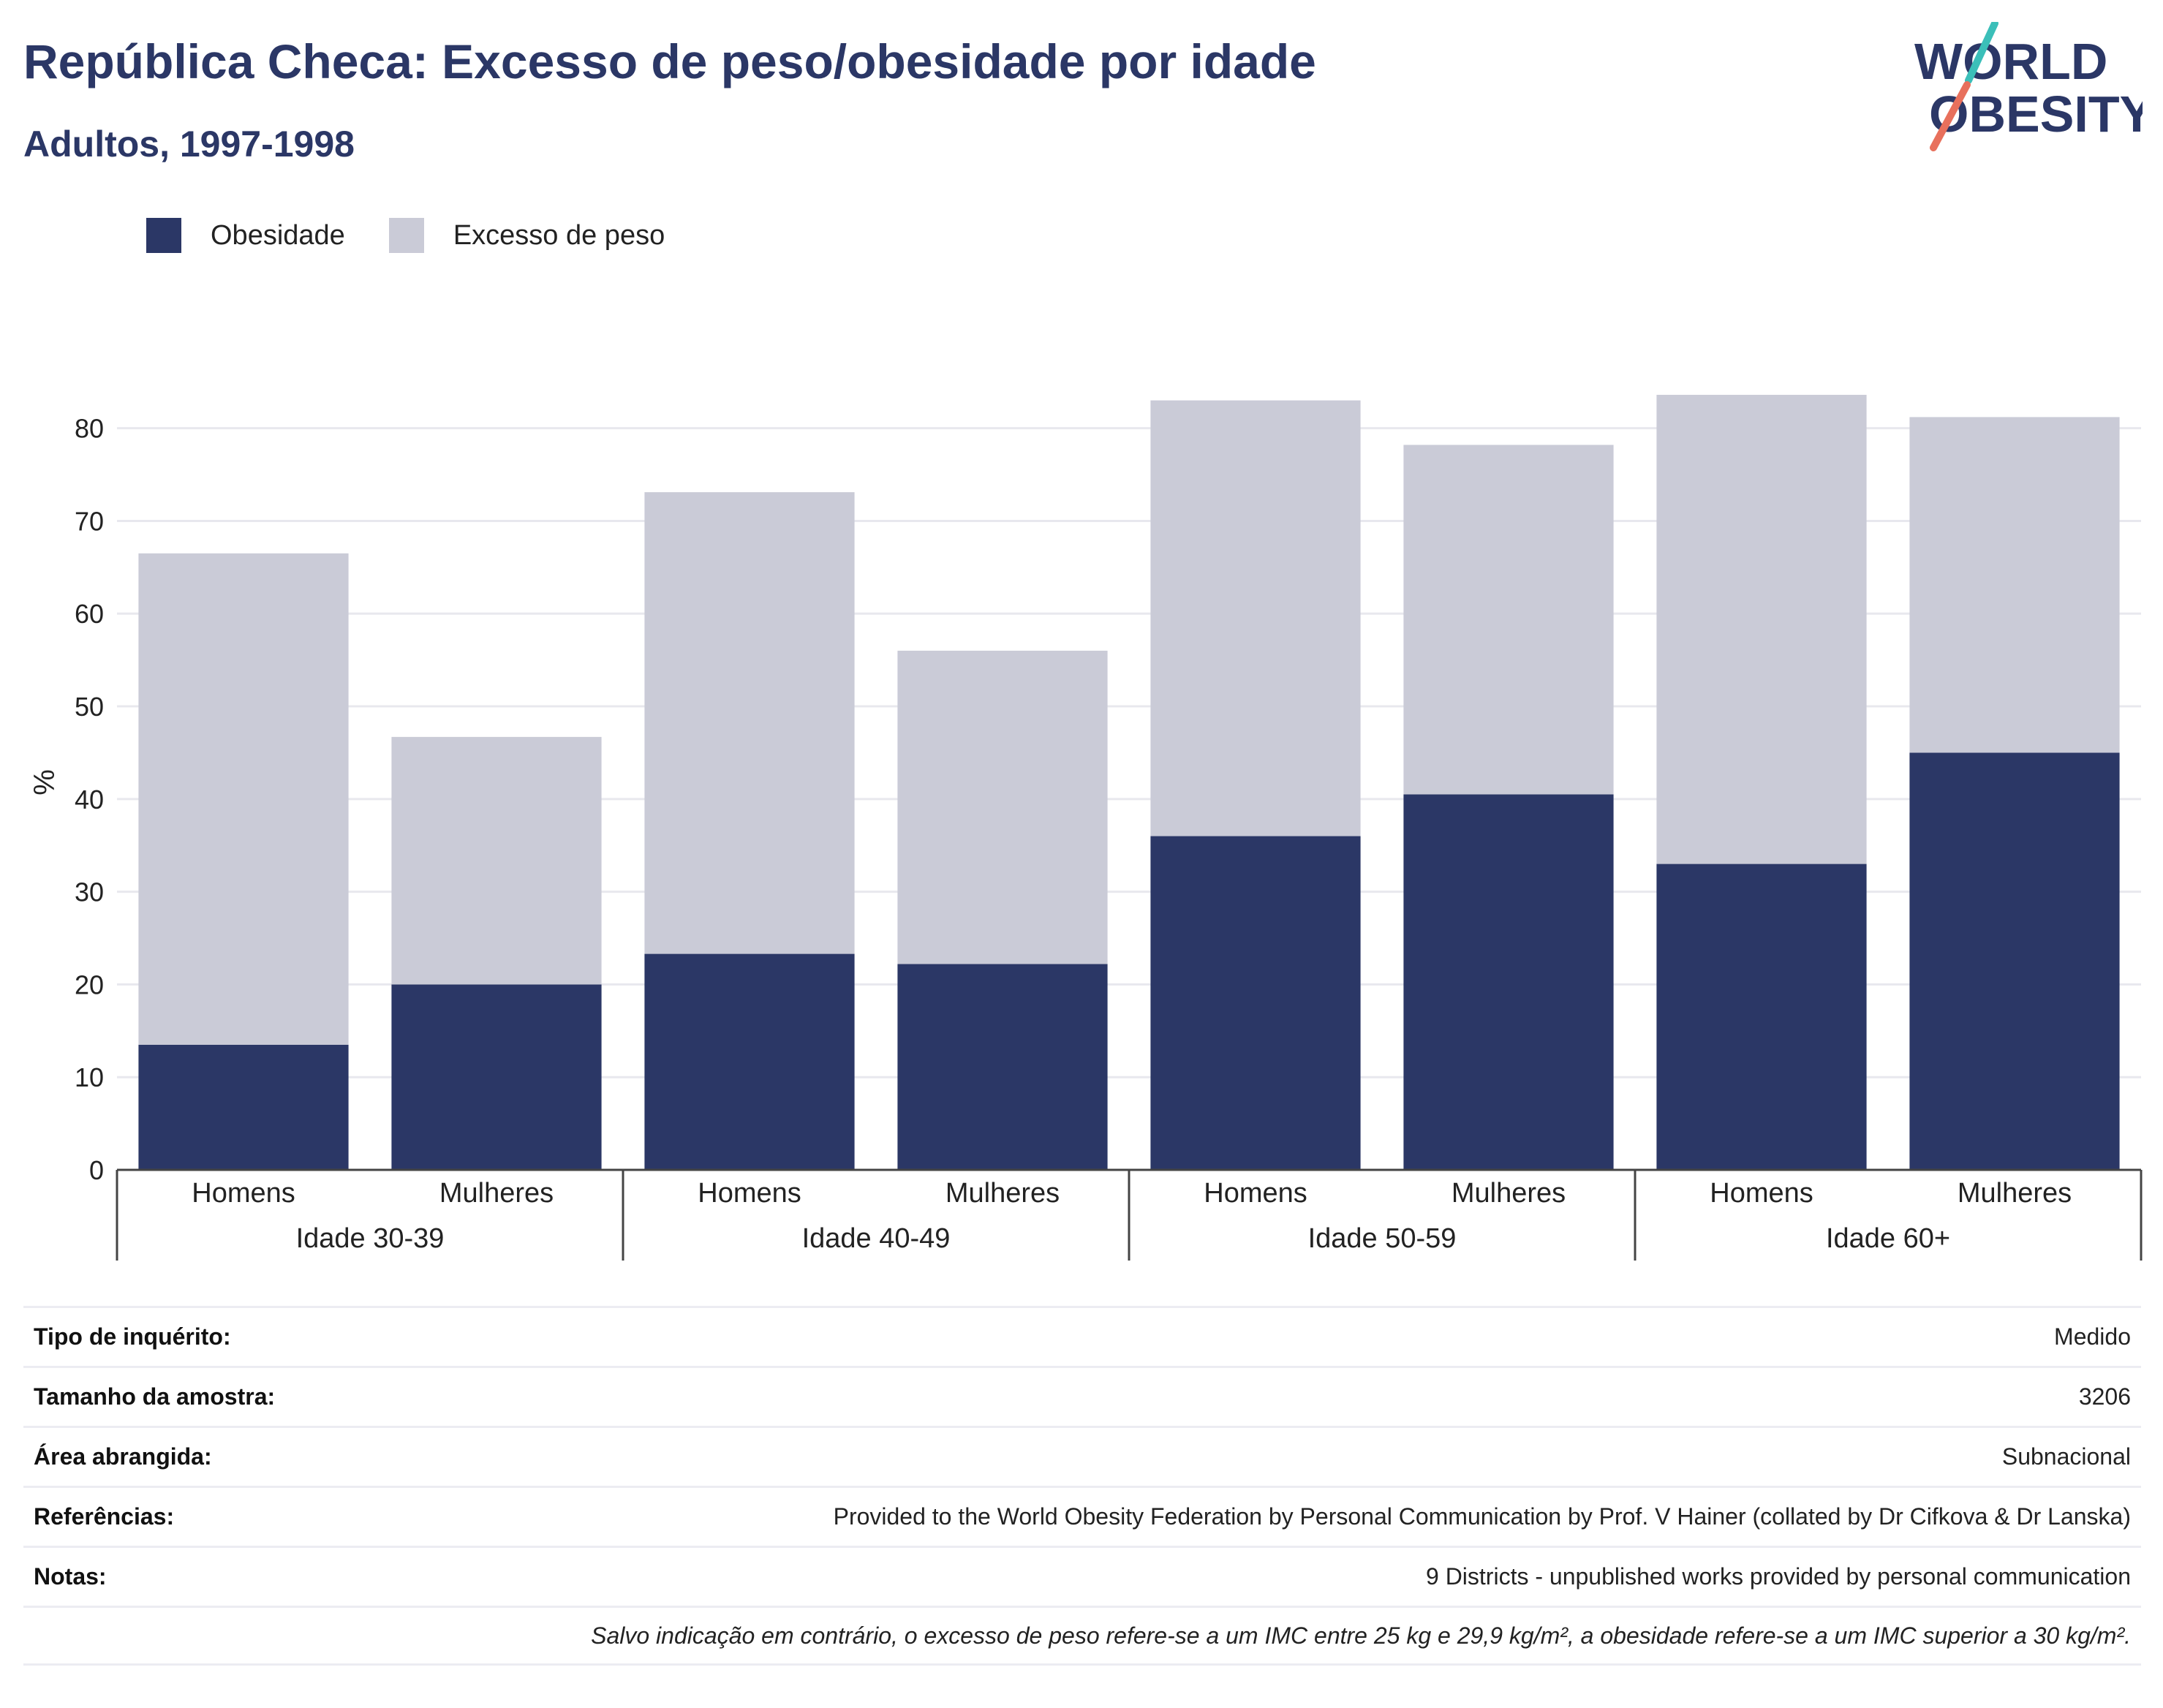 Image resolution: width=2163 pixels, height=1708 pixels. What do you see at coordinates (371, 1238) in the screenshot?
I see `group-label: Idade 30-39` at bounding box center [371, 1238].